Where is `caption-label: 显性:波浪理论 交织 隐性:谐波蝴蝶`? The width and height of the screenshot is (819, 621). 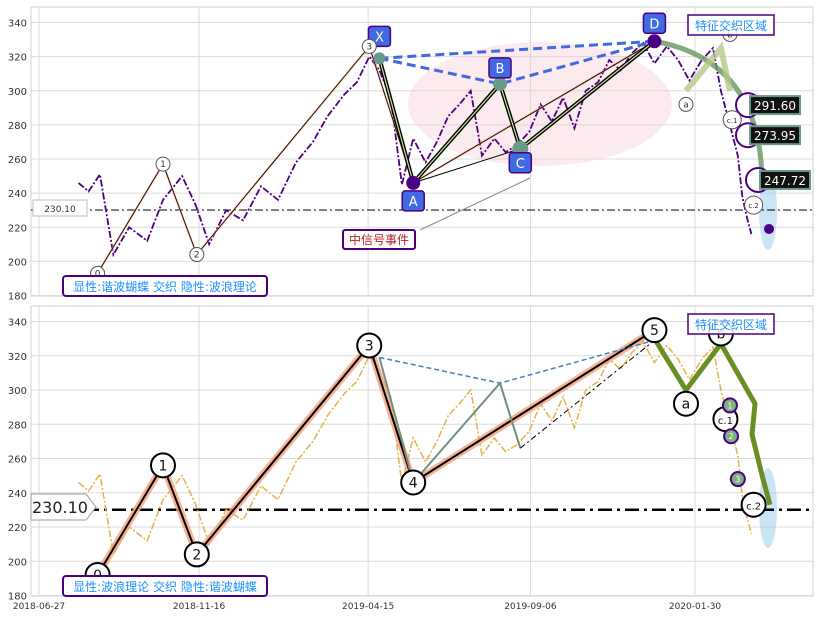
caption-label: 显性:波浪理论 交织 隐性:谐波蝴蝶 is located at coordinates (165, 586).